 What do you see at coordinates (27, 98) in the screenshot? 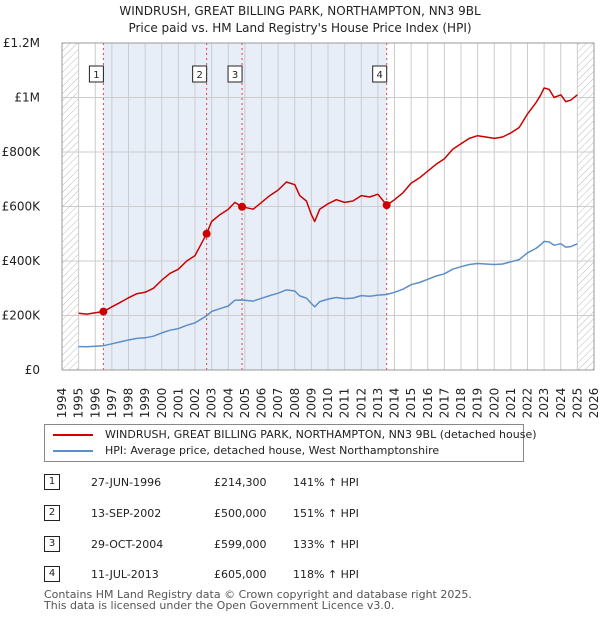
I see `y-tick-label: £1M` at bounding box center [27, 98].